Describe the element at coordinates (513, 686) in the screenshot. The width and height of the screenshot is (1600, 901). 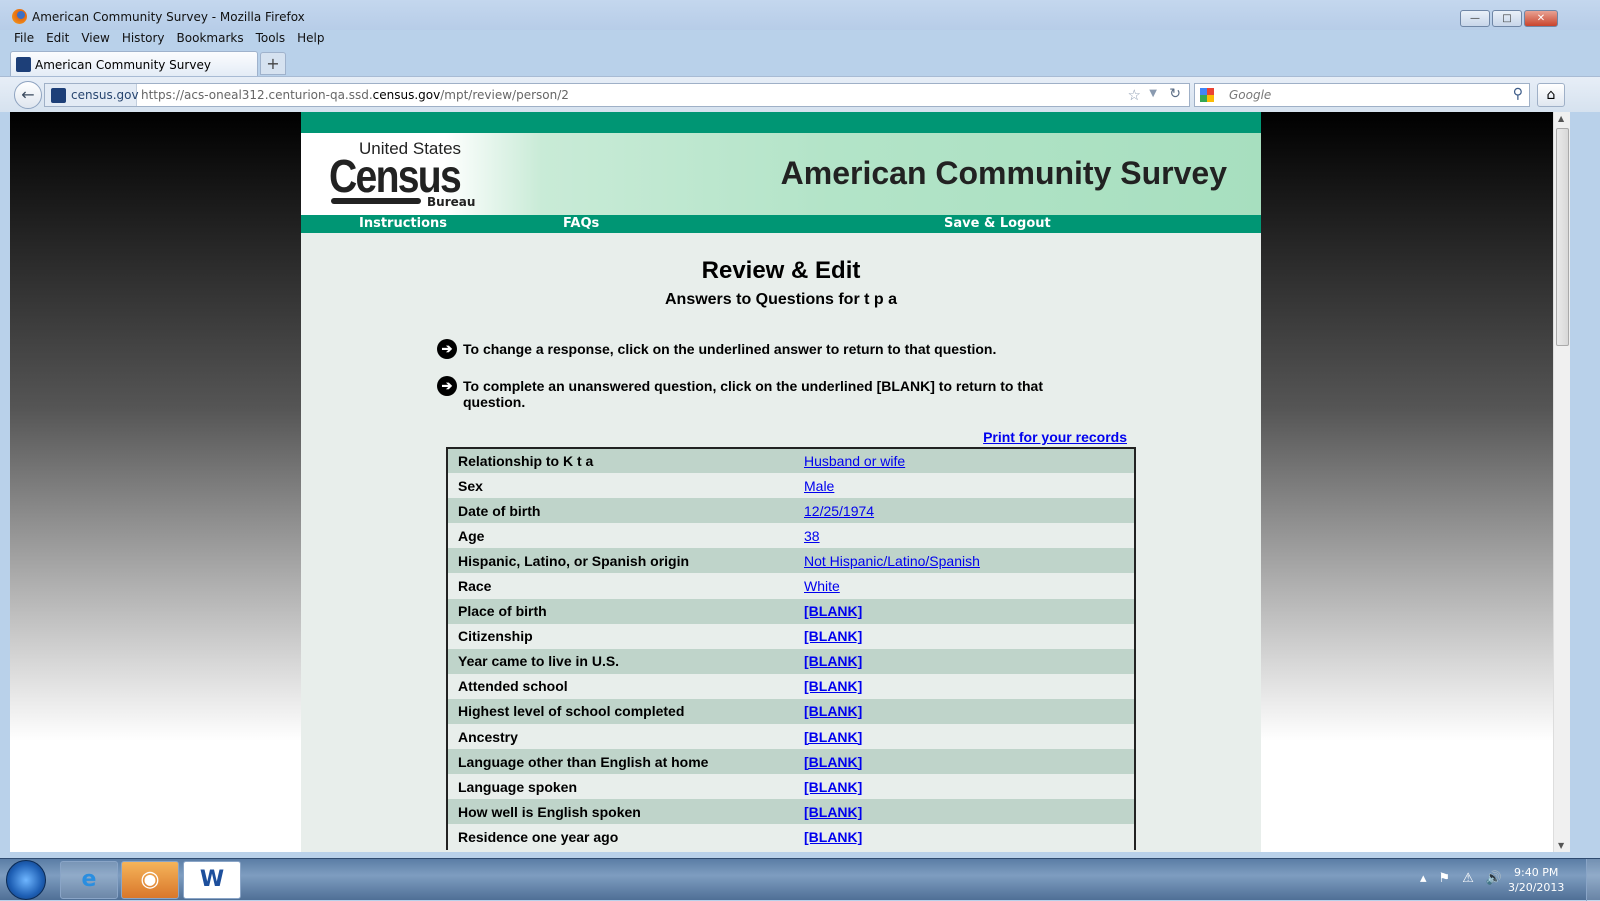
I see `question-label: Attended school` at that location.